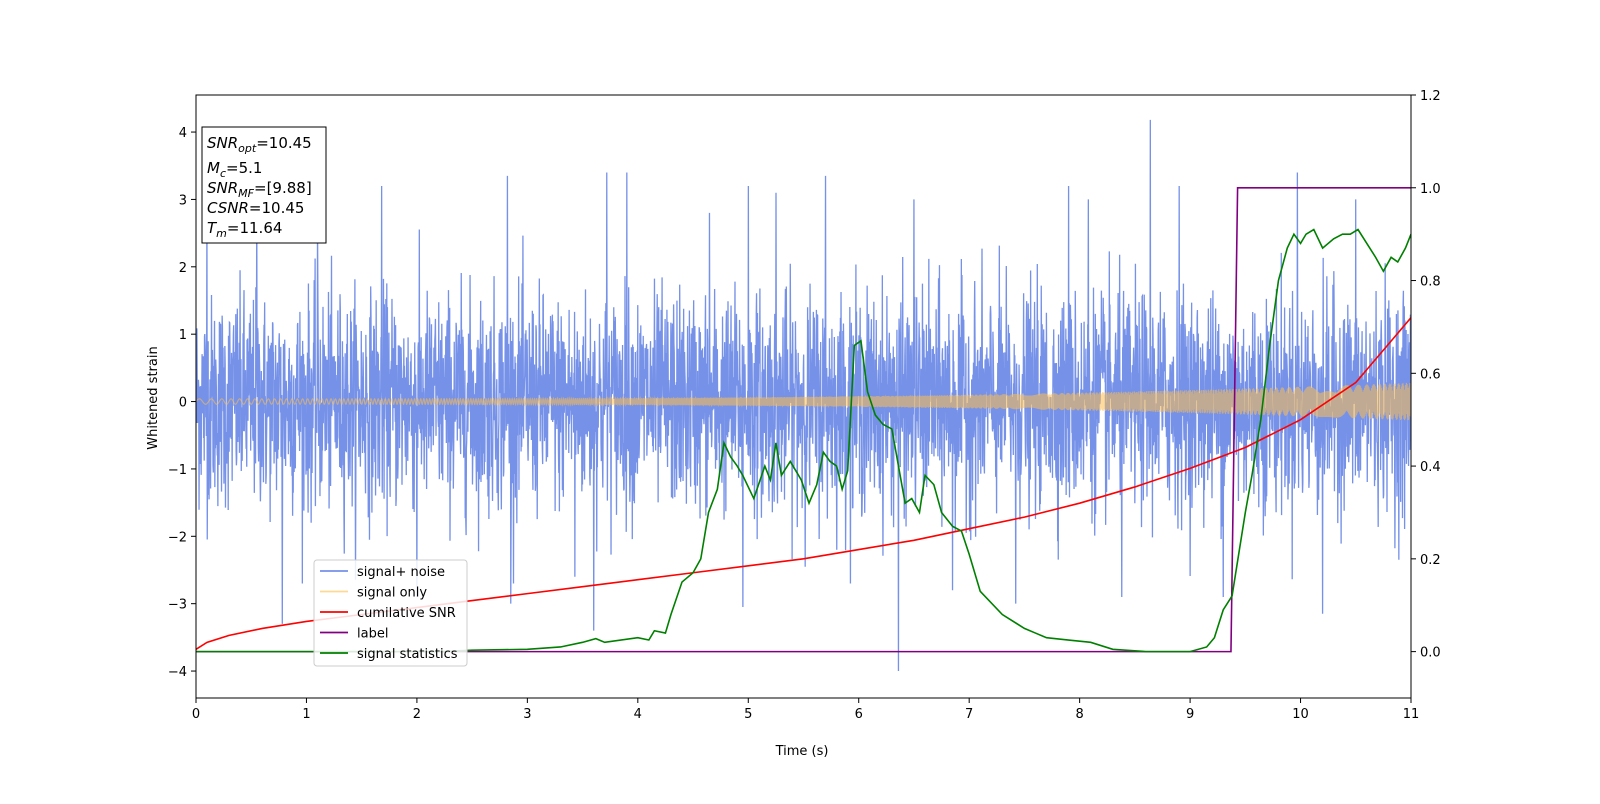  I want to click on x-tick-label: 7, so click(969, 714).